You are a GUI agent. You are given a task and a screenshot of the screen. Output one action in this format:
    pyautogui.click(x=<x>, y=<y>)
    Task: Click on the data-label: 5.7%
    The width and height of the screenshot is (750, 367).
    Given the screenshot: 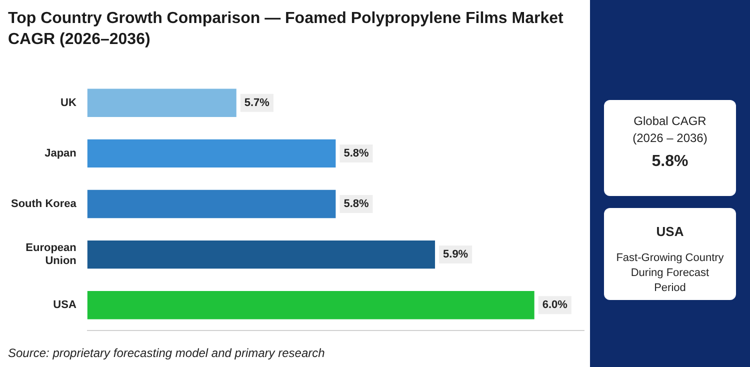 What is the action you would take?
    pyautogui.click(x=257, y=102)
    